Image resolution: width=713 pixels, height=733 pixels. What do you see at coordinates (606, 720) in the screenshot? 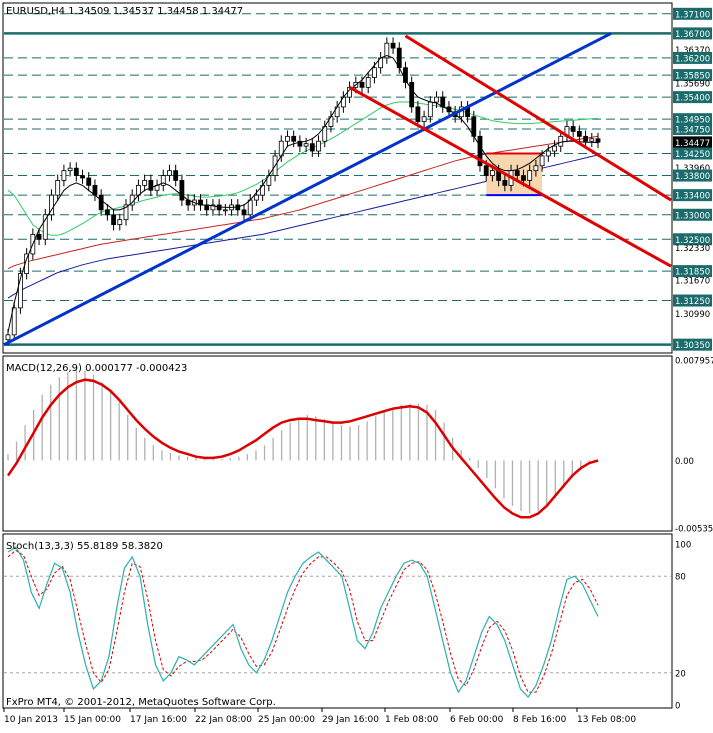
I see `x-tick-label: 13 Feb 08:00` at bounding box center [606, 720].